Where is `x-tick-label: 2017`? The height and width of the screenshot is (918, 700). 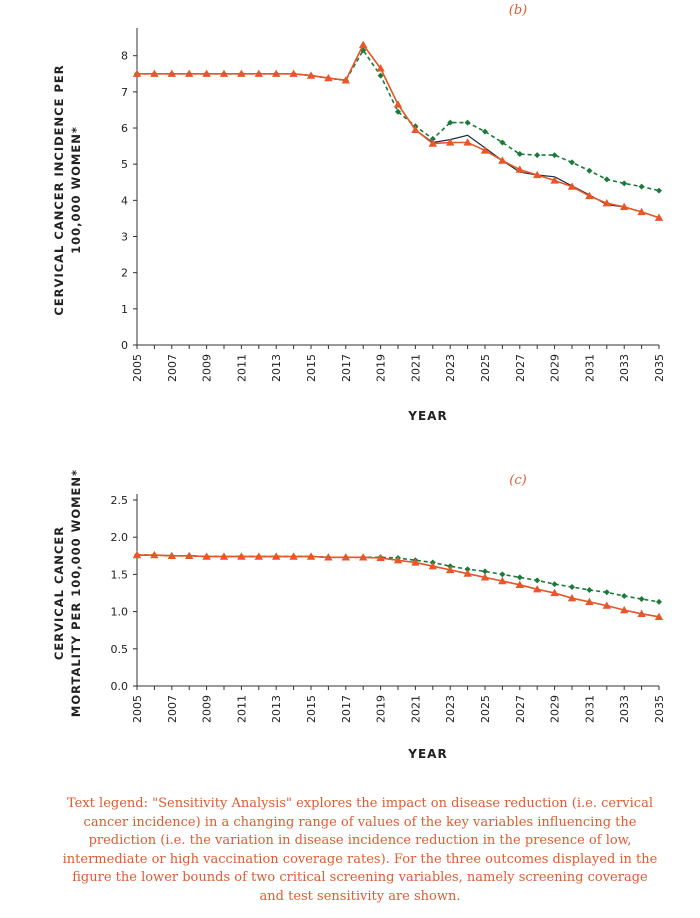
x-tick-label: 2017 is located at coordinates (346, 368).